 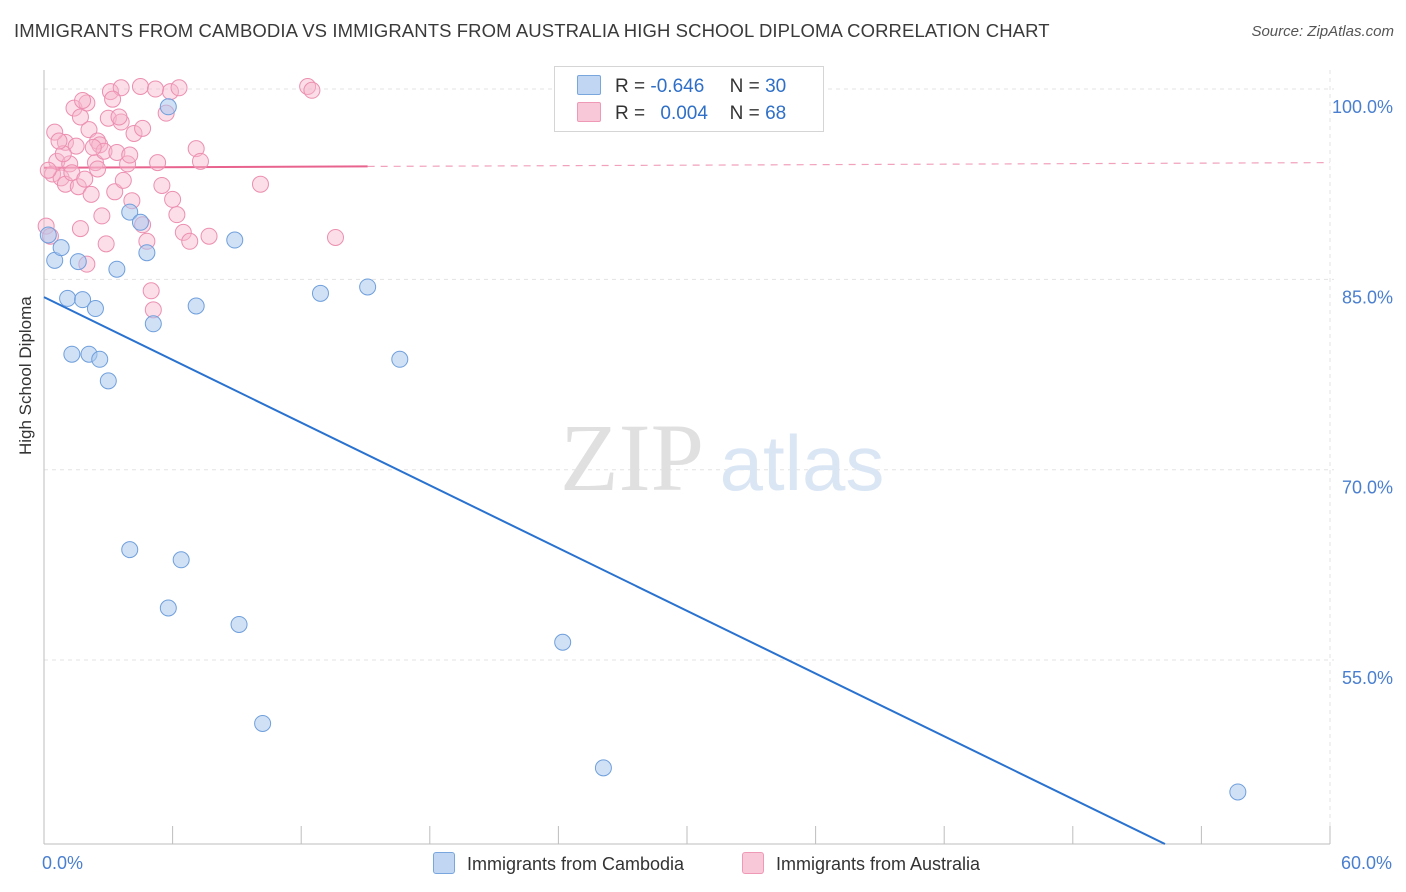 I want to click on y-tick-label-2: 70.0%, so click(x=1367, y=488).